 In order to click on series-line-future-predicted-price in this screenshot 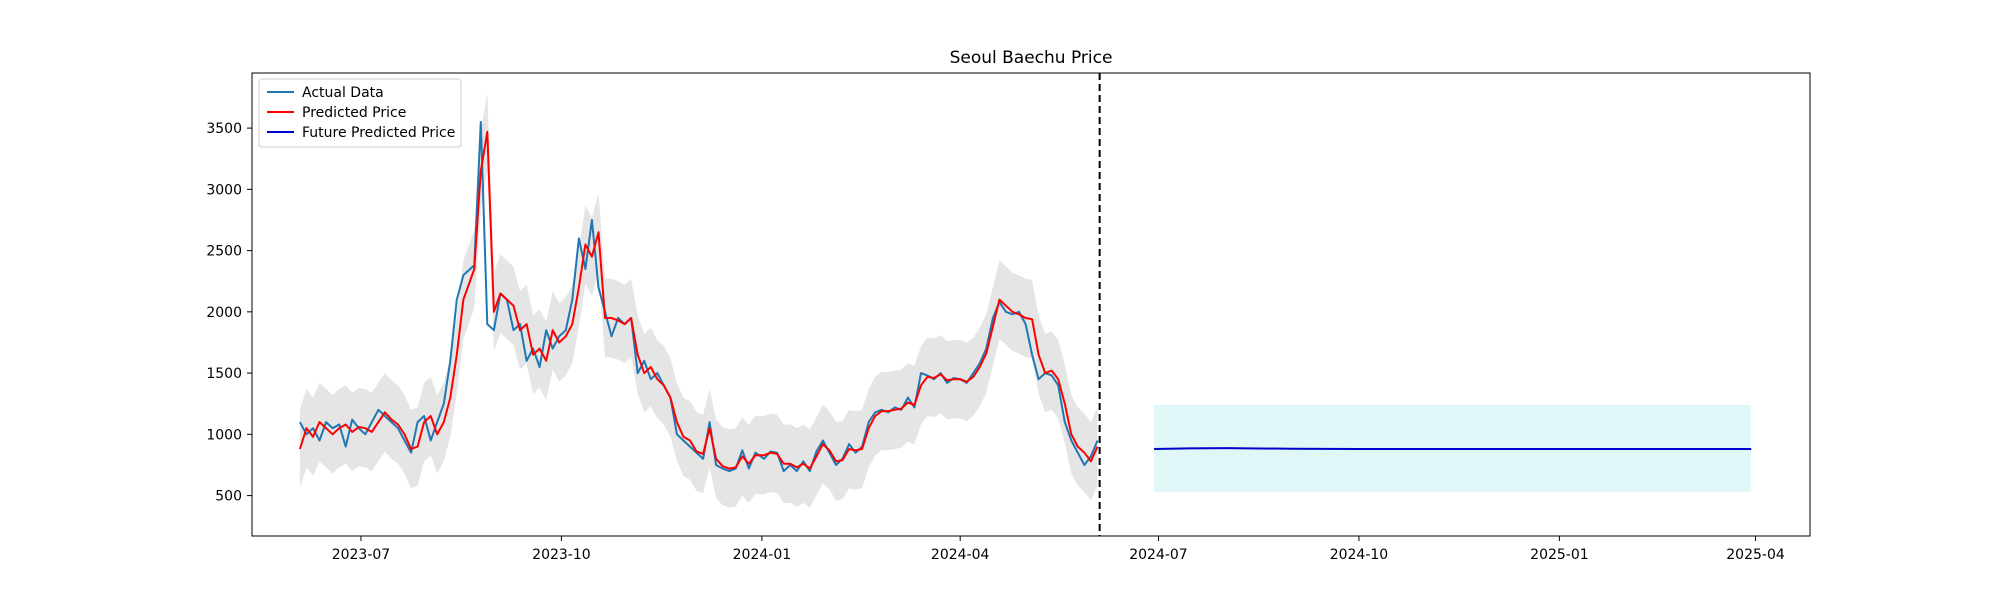, I will do `click(1453, 448)`.